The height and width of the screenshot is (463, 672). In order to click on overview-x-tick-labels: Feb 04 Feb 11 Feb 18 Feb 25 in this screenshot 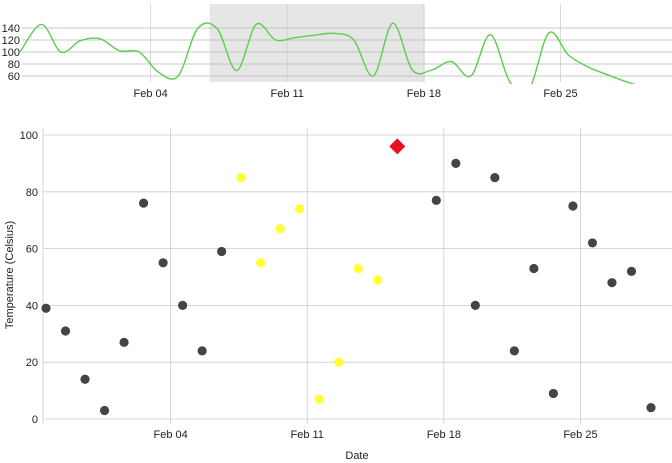, I will do `click(355, 94)`.